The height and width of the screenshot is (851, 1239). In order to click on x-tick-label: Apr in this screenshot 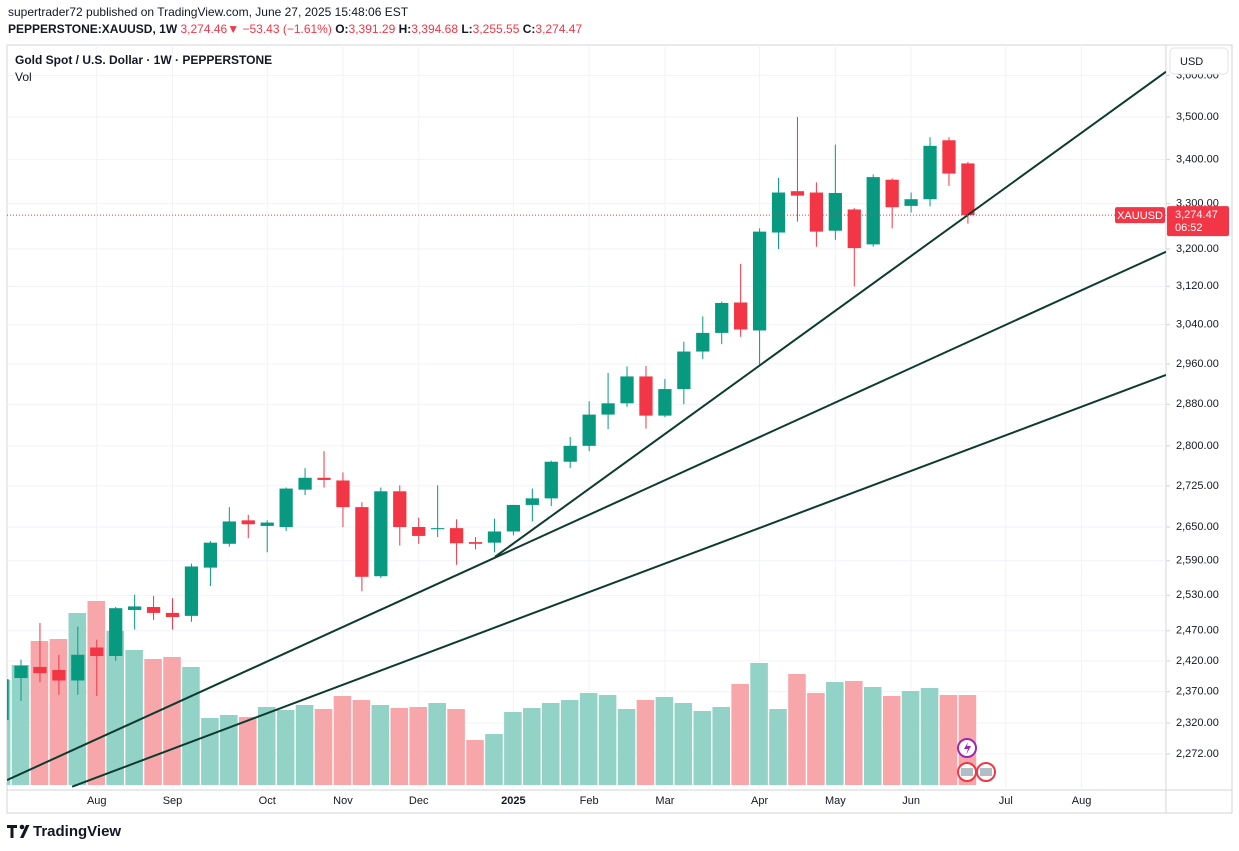, I will do `click(759, 801)`.